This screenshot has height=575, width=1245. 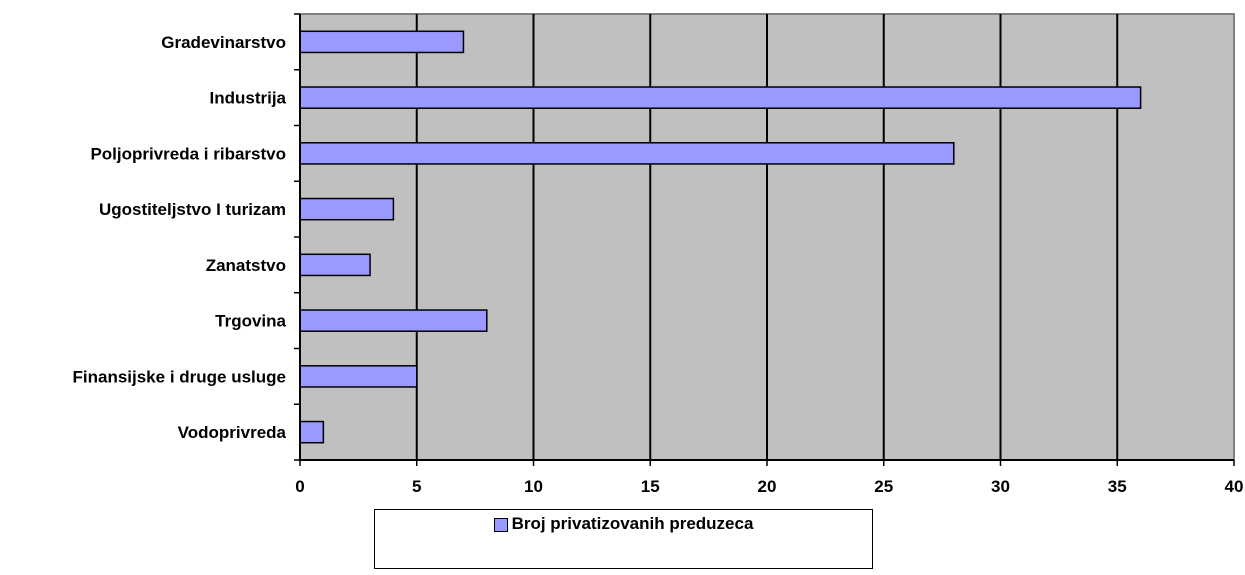 I want to click on legend-swatch, so click(x=500, y=525).